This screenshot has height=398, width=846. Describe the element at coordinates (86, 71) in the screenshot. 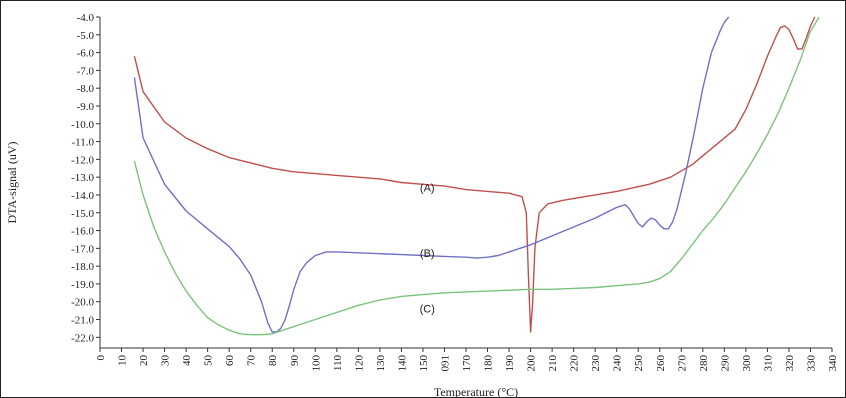

I see `y-tick-label: -7.0` at that location.